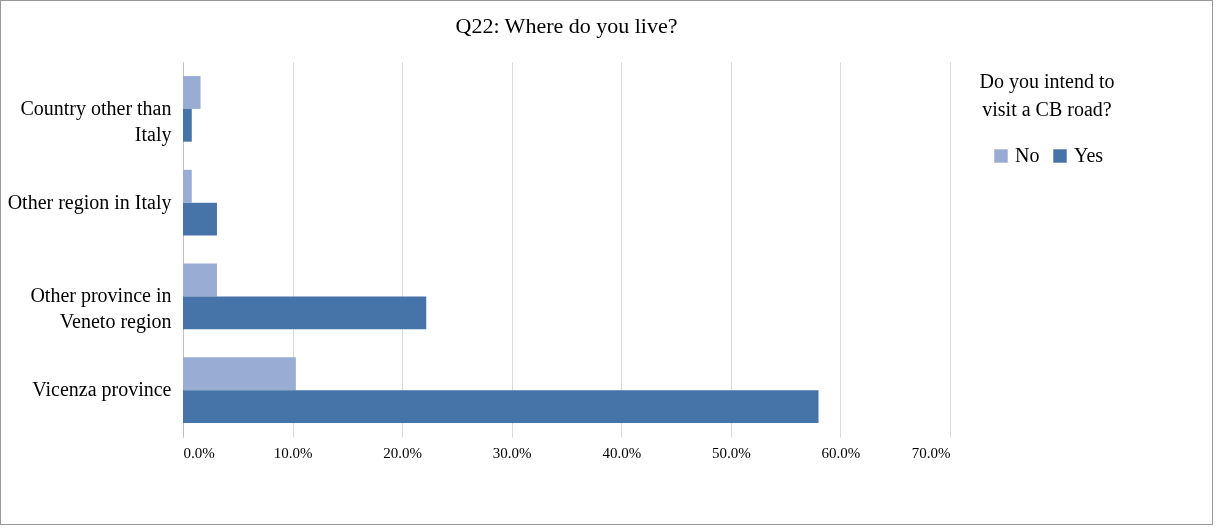 This screenshot has width=1217, height=529. I want to click on x-tick-label: 20.0%, so click(403, 452).